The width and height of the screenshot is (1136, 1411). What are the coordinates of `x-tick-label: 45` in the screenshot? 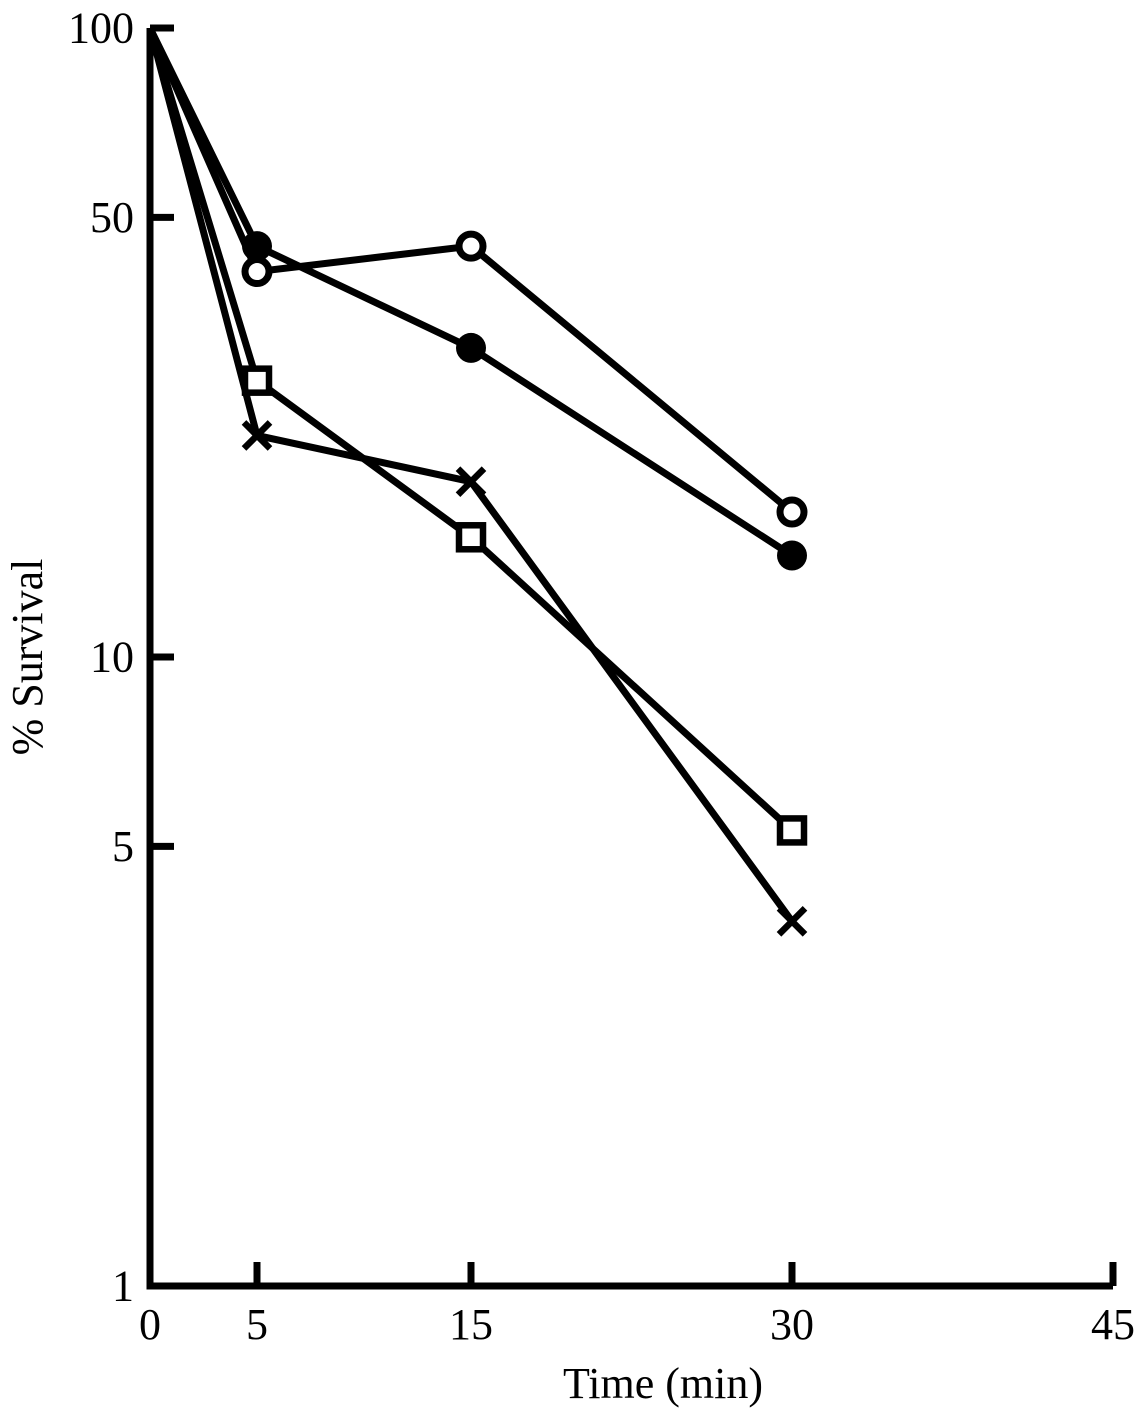 It's located at (1113, 1324).